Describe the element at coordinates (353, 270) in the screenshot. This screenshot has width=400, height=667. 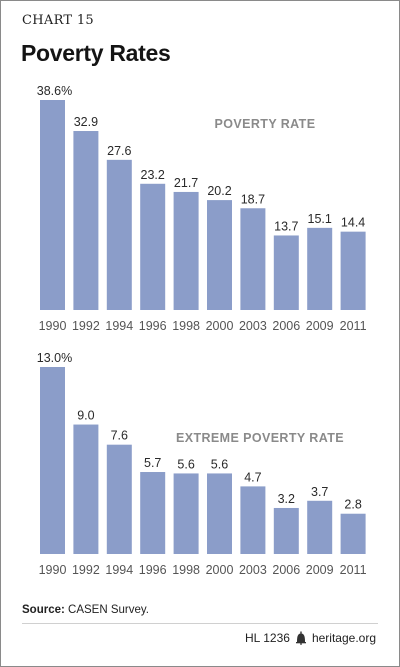
I see `poverty-bar-2011` at that location.